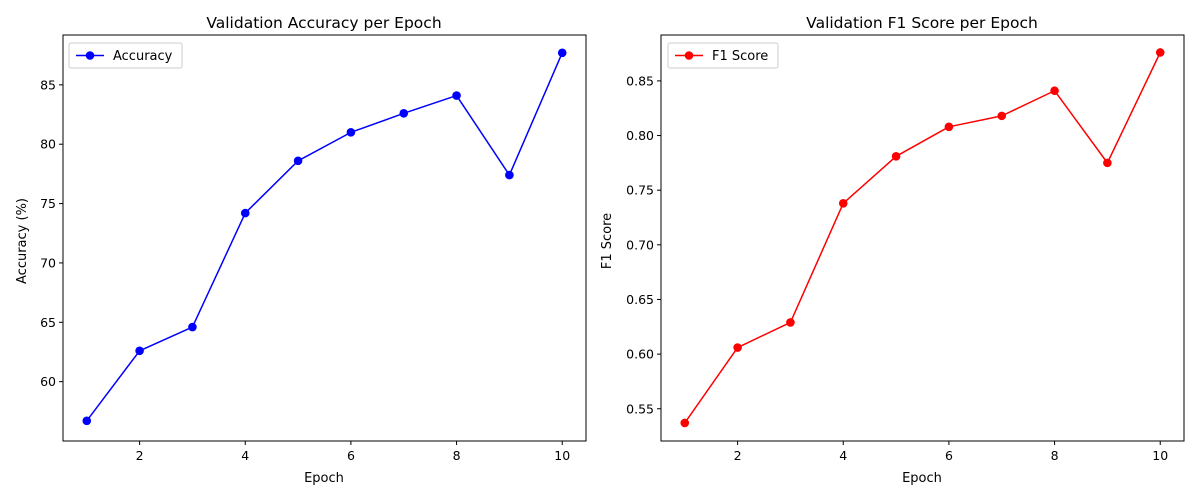  I want to click on legend-label-f1-score: F1 Score, so click(740, 56).